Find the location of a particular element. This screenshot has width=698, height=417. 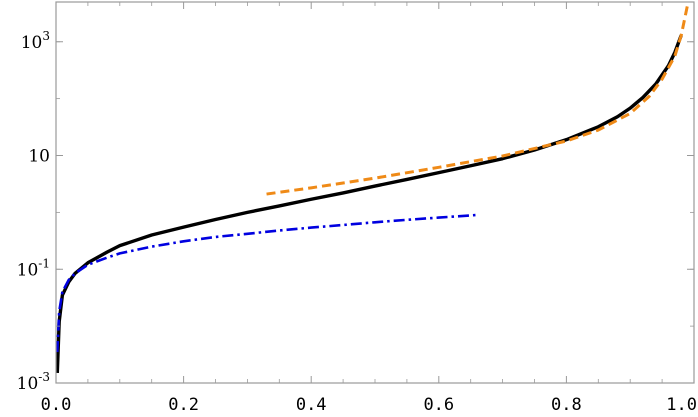

x-tick-label: 1.0 is located at coordinates (681, 405).